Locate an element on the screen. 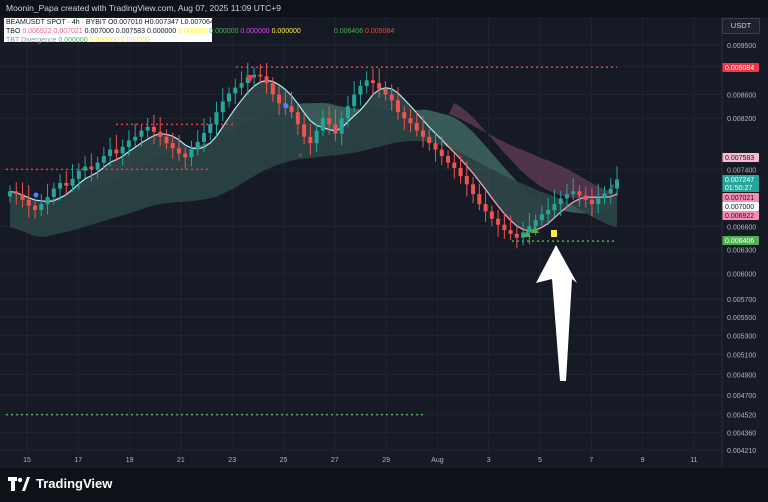 Image resolution: width=768 pixels, height=502 pixels. annotation-arrow is located at coordinates (556, 313).